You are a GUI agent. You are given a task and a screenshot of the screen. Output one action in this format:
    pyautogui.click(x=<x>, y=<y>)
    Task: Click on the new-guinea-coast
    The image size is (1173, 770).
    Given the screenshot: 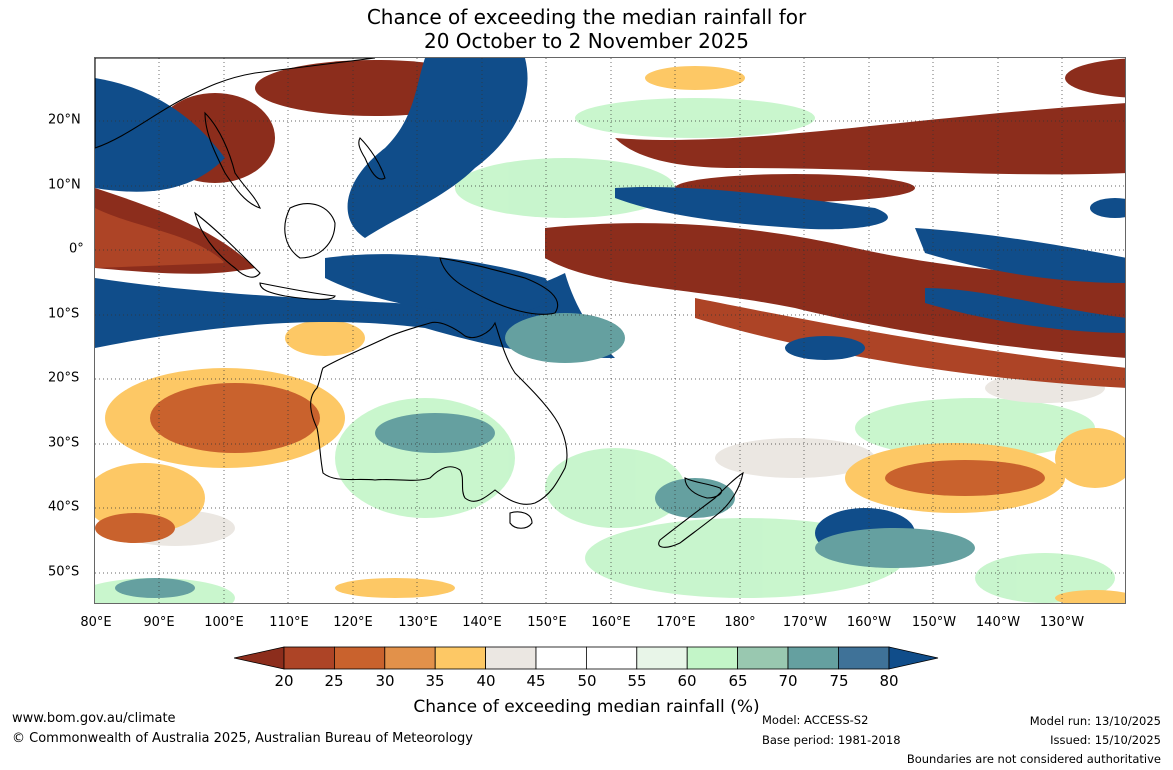 What is the action you would take?
    pyautogui.click(x=498, y=286)
    